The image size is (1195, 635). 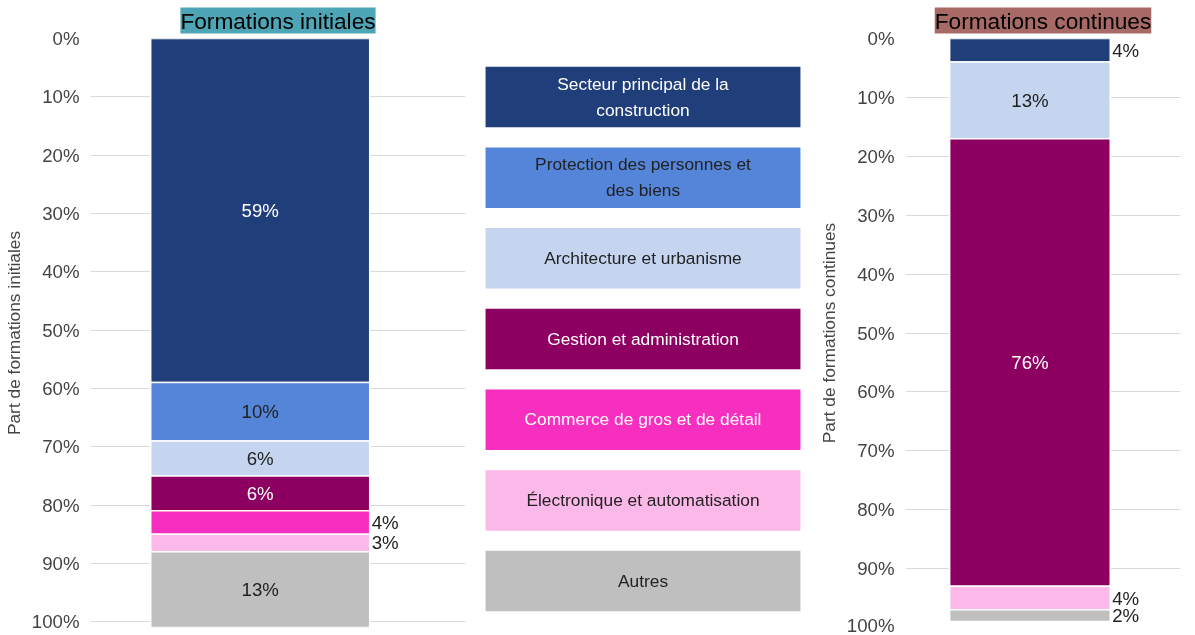 What do you see at coordinates (643, 338) in the screenshot?
I see `text: Gestion et administration` at bounding box center [643, 338].